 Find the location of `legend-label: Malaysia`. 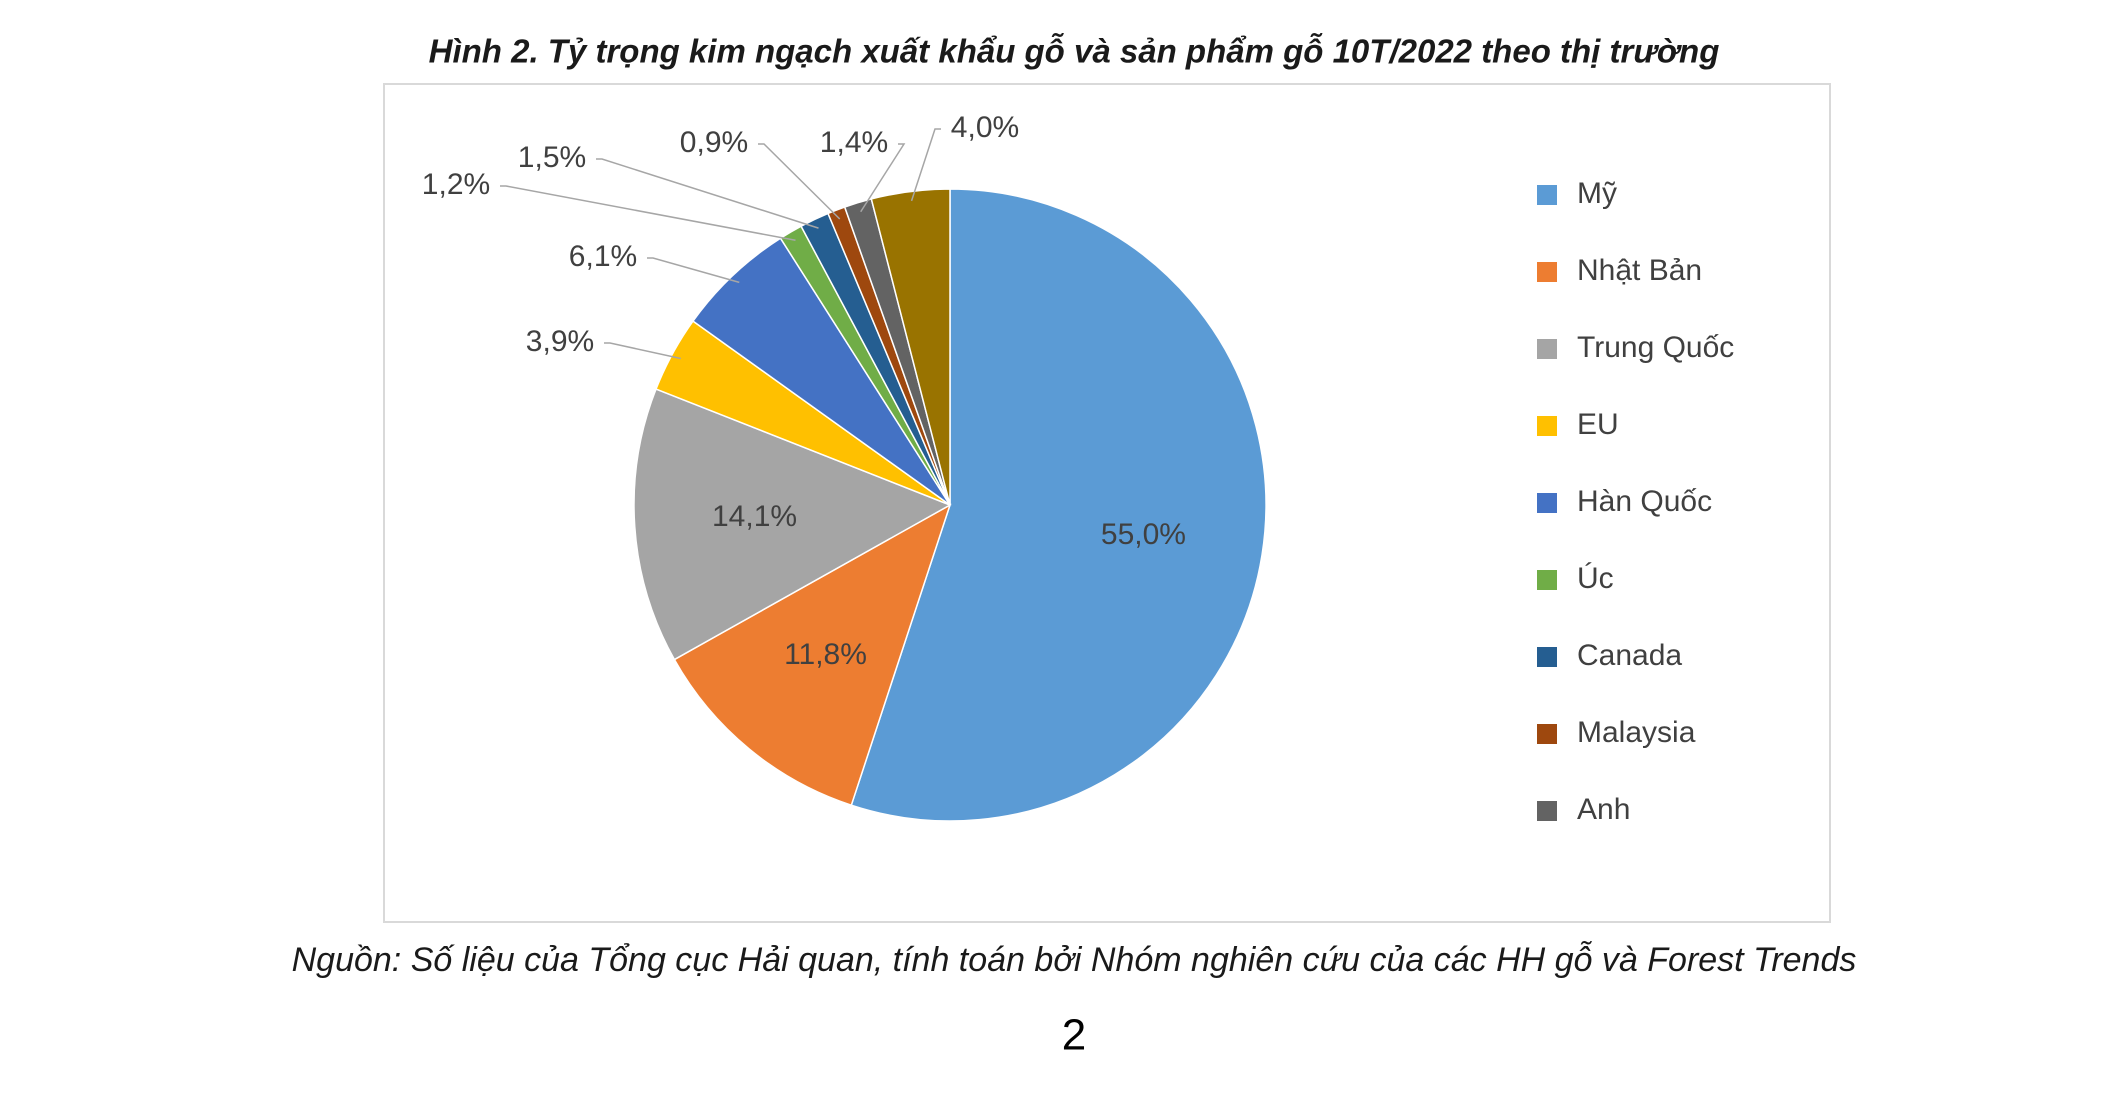

legend-label: Malaysia is located at coordinates (1636, 732).